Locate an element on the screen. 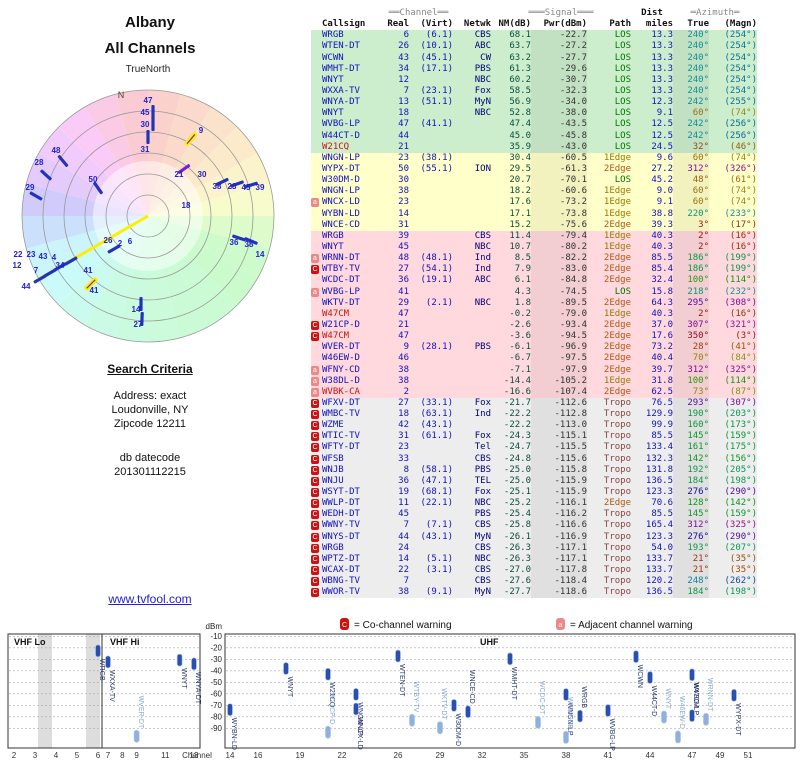 This screenshot has height=768, width=800. cell-real-channel: 46 is located at coordinates (403, 358).